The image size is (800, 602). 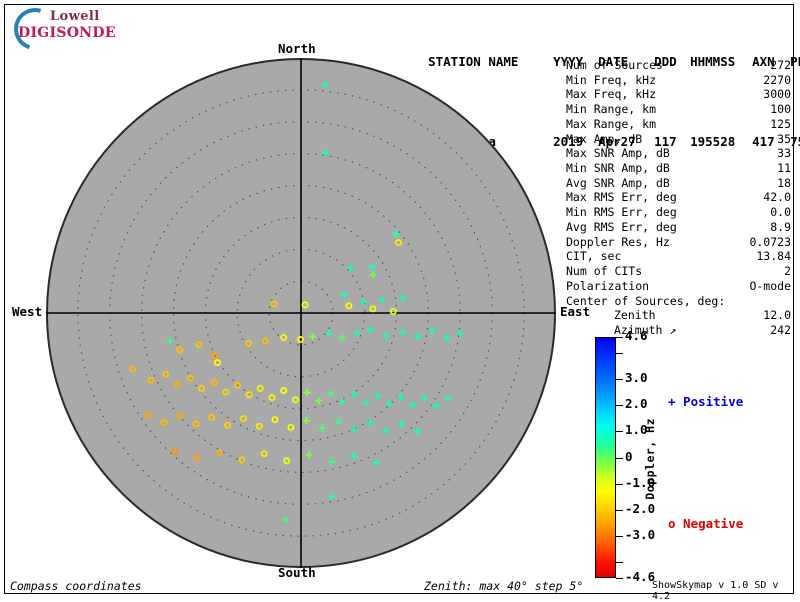 I want to click on stat-value: 3000, so click(x=777, y=94).